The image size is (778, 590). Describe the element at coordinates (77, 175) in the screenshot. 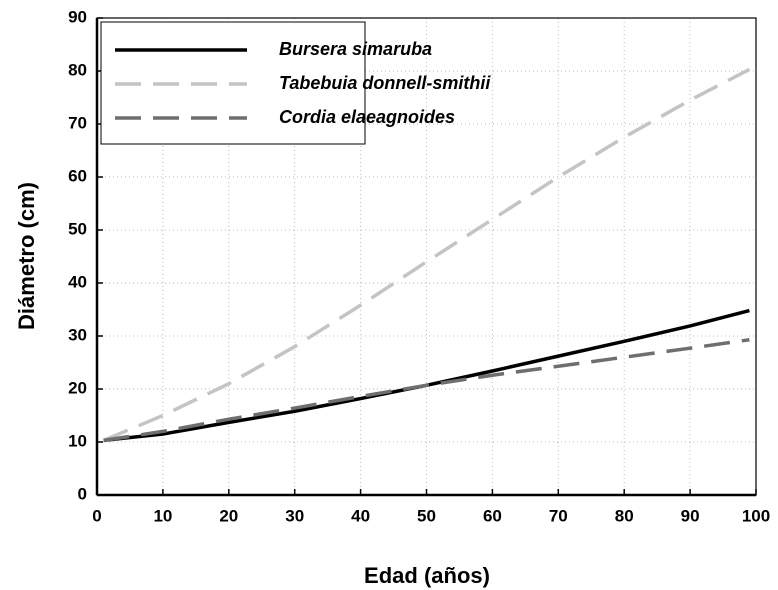

I see `y-tick-label: 60` at that location.